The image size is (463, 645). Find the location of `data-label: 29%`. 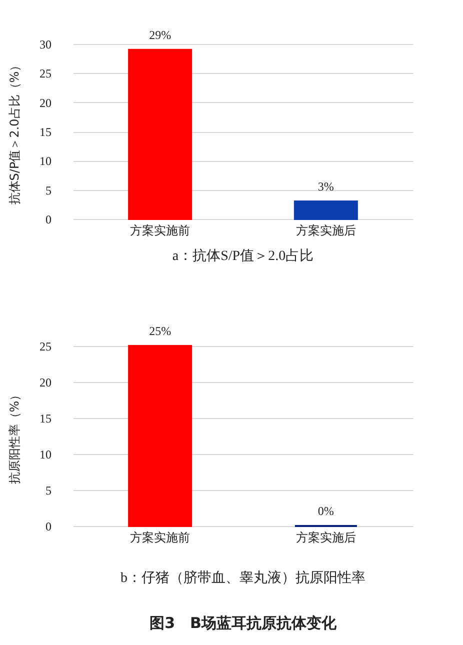

data-label: 29% is located at coordinates (160, 35).